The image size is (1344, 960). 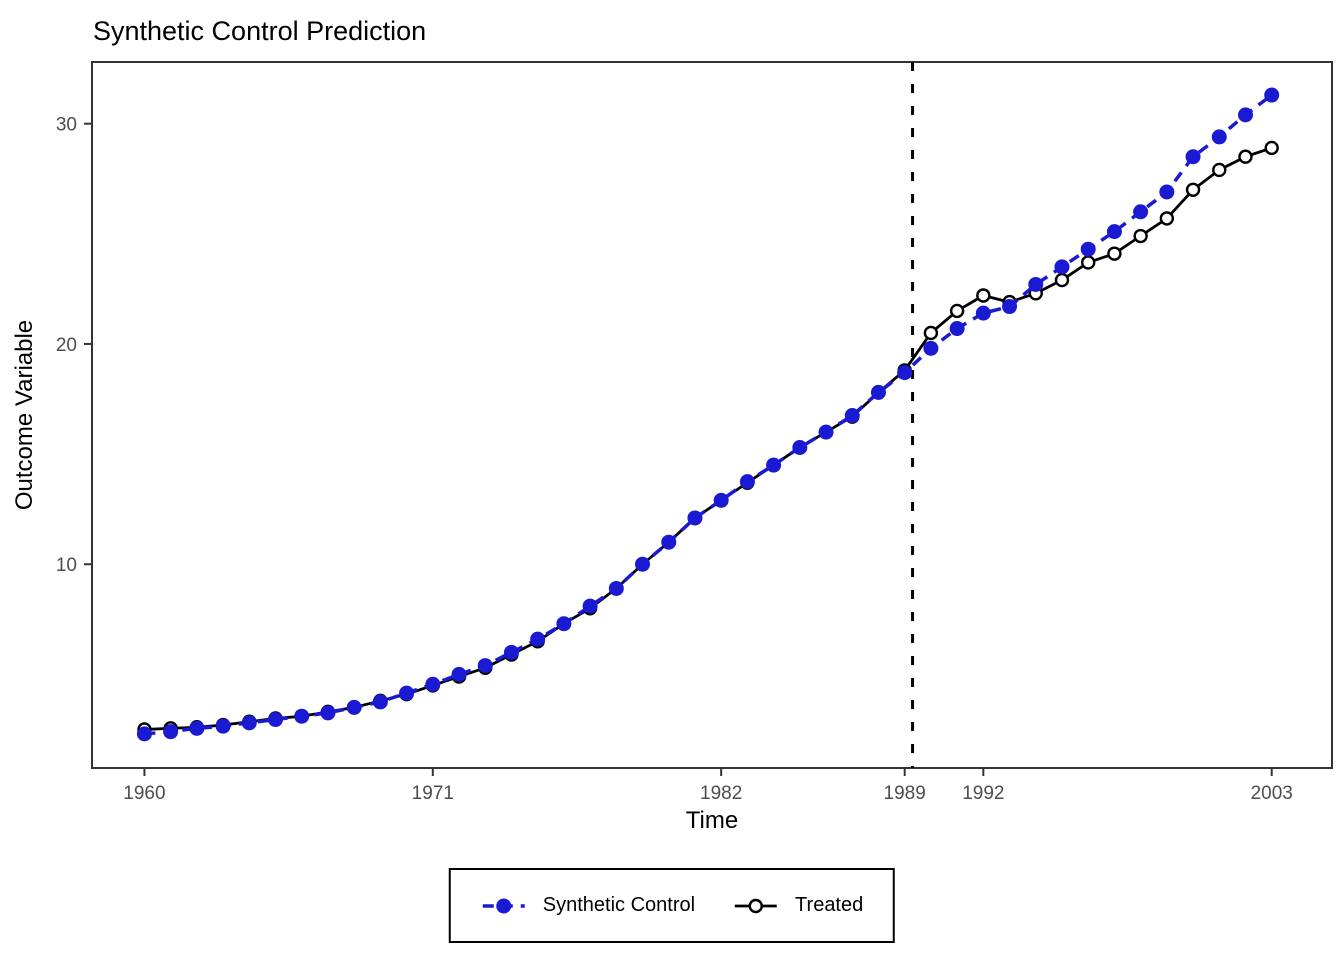 What do you see at coordinates (712, 820) in the screenshot?
I see `x-axis-title: Time` at bounding box center [712, 820].